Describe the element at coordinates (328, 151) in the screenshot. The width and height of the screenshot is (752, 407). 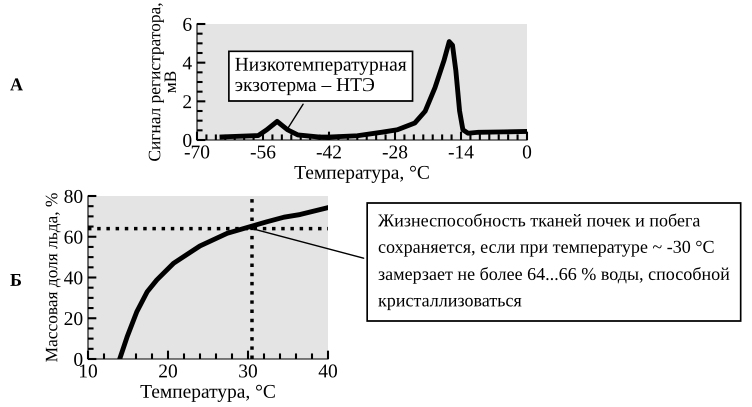
I see `x-tick-label: -42` at that location.